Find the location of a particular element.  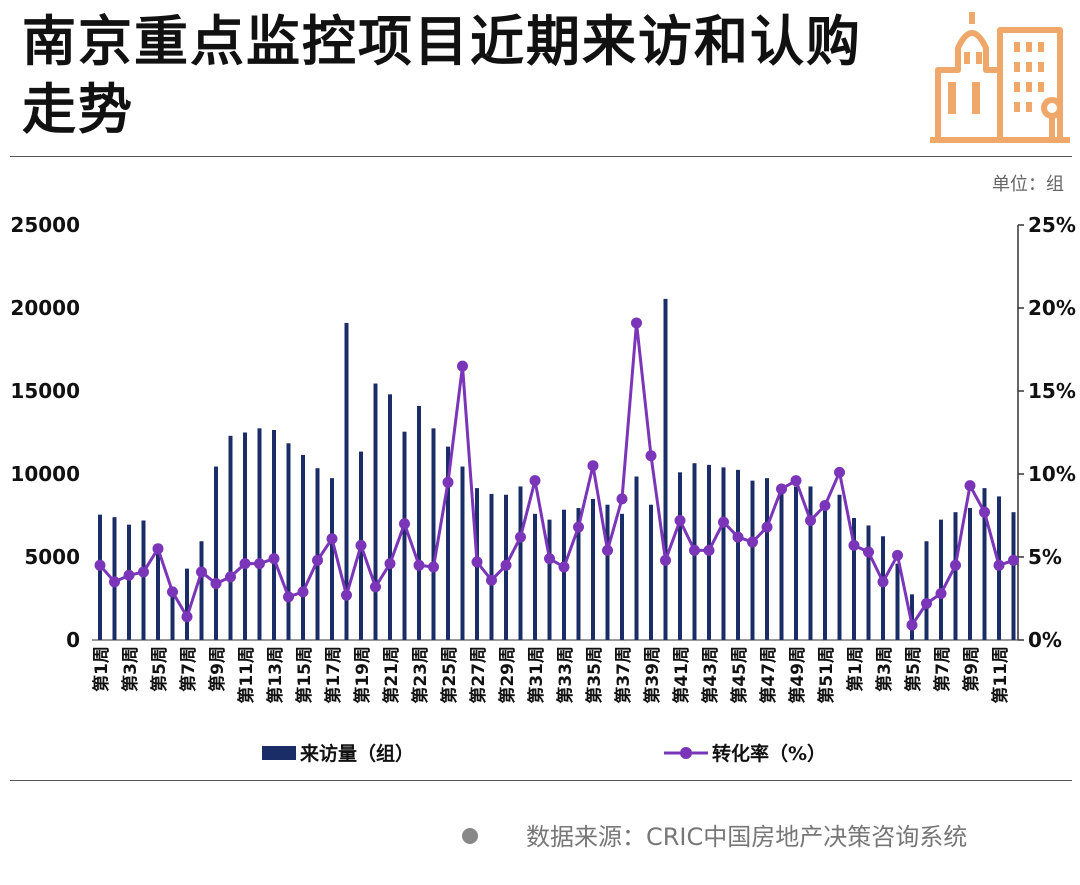

x-tick-label: 第45周 is located at coordinates (739, 675).